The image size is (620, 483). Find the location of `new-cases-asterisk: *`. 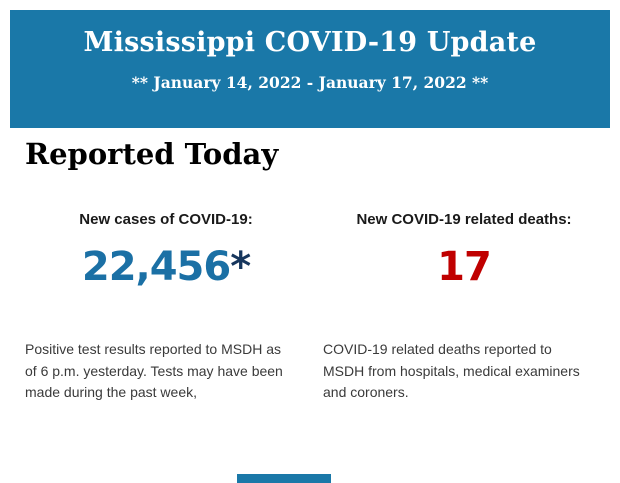

new-cases-asterisk: * is located at coordinates (240, 267).